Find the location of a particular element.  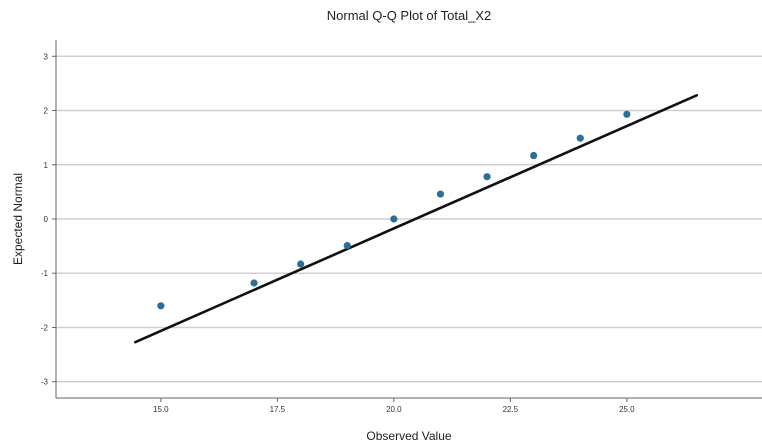

y-tick-label: -1 is located at coordinates (45, 273).